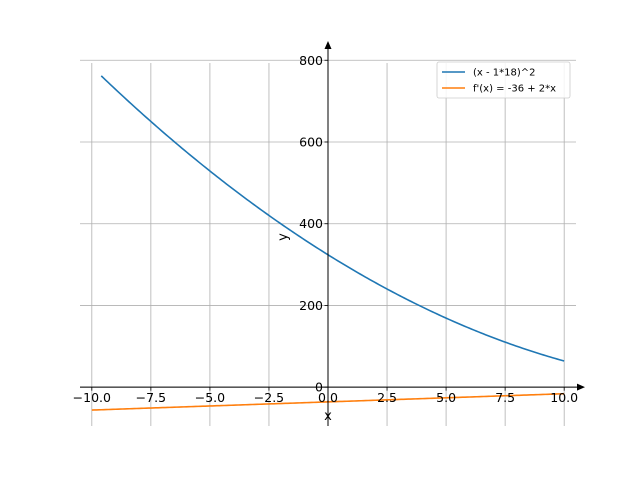  I want to click on x-tick-label-1: −7.5, so click(151, 397).